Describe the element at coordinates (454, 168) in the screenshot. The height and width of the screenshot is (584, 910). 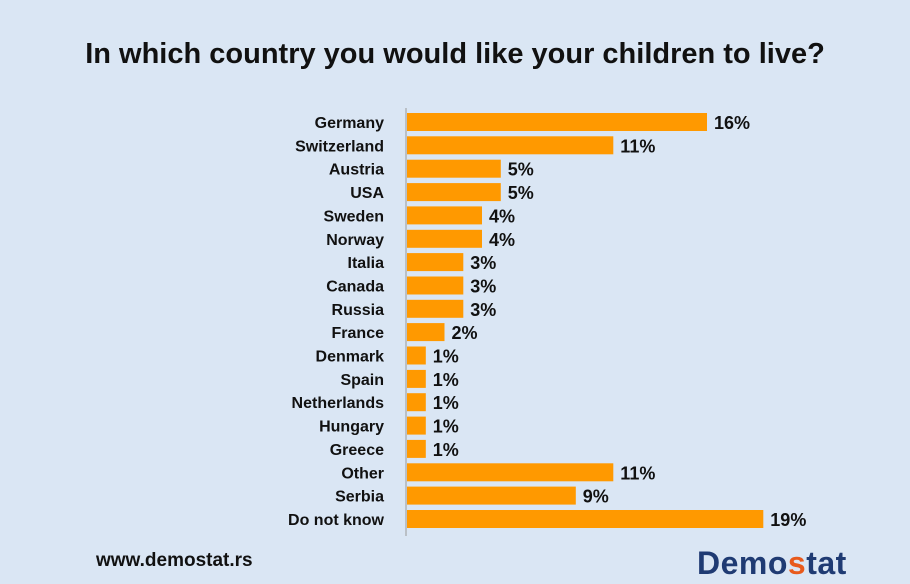
I see `bar-austria` at that location.